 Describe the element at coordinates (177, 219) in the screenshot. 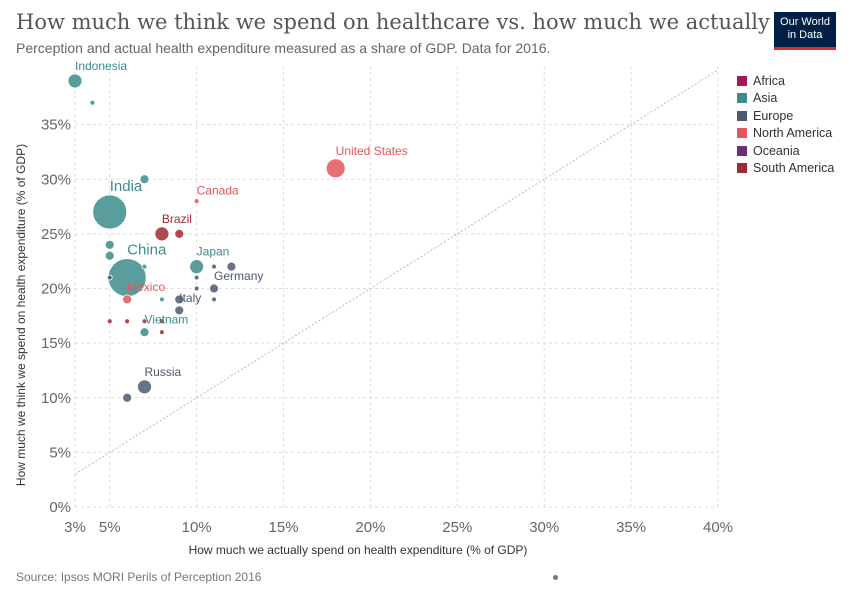

I see `point-label: Brazil` at that location.